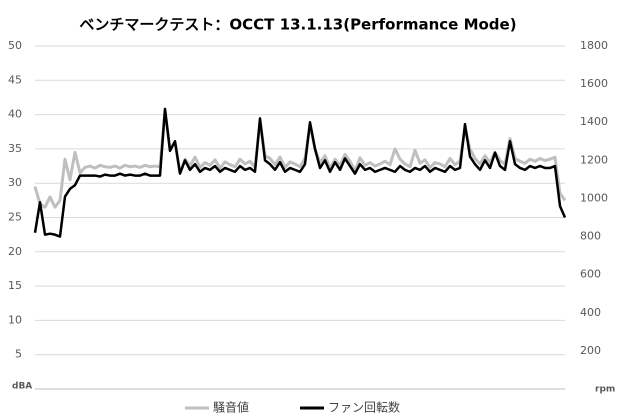  Describe the element at coordinates (15, 45) in the screenshot. I see `y-tick-label: 50` at that location.